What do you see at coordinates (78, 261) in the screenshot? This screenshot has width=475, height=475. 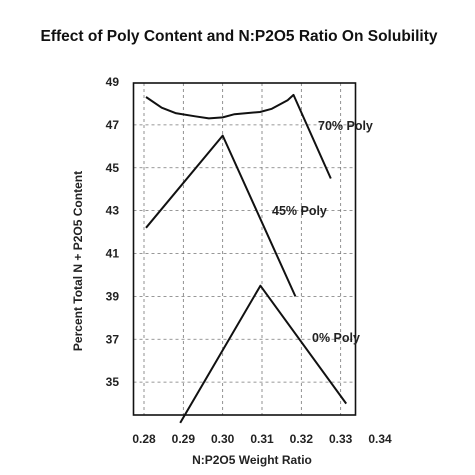 I see `y-axis-label: Percent Total N + P2O5 Content` at bounding box center [78, 261].